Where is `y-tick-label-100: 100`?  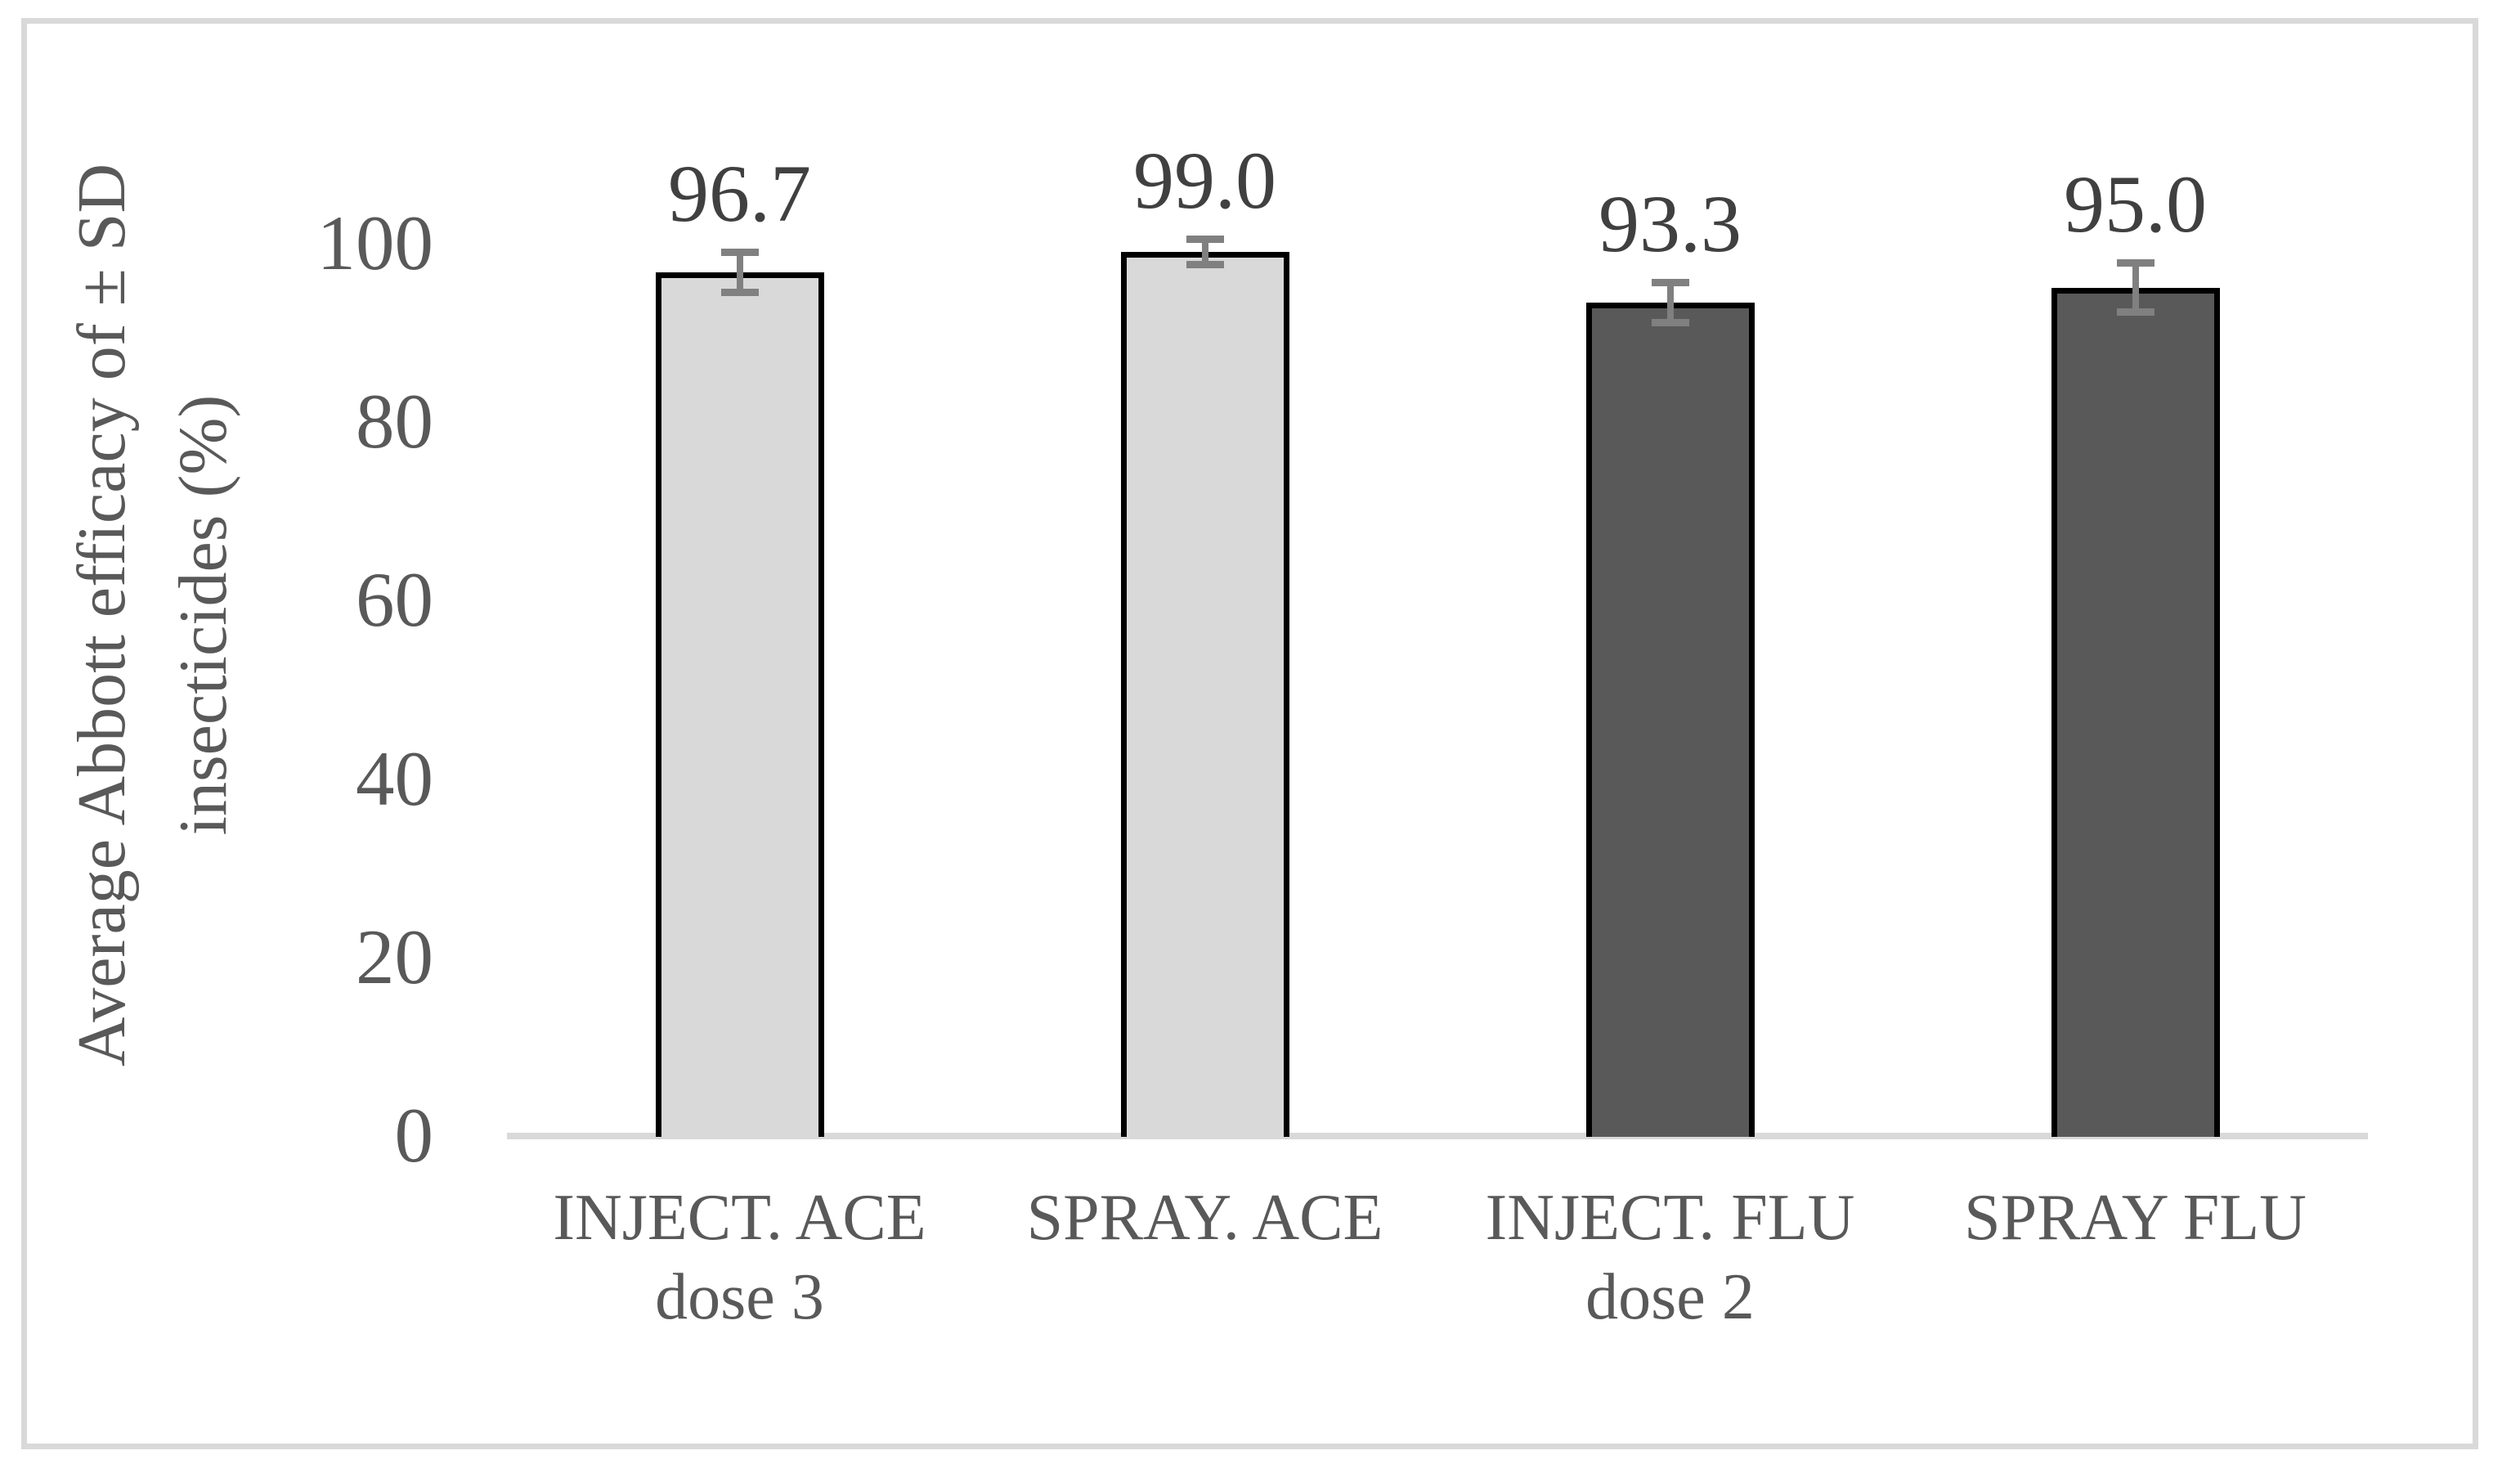 y-tick-label-100: 100 is located at coordinates (375, 243).